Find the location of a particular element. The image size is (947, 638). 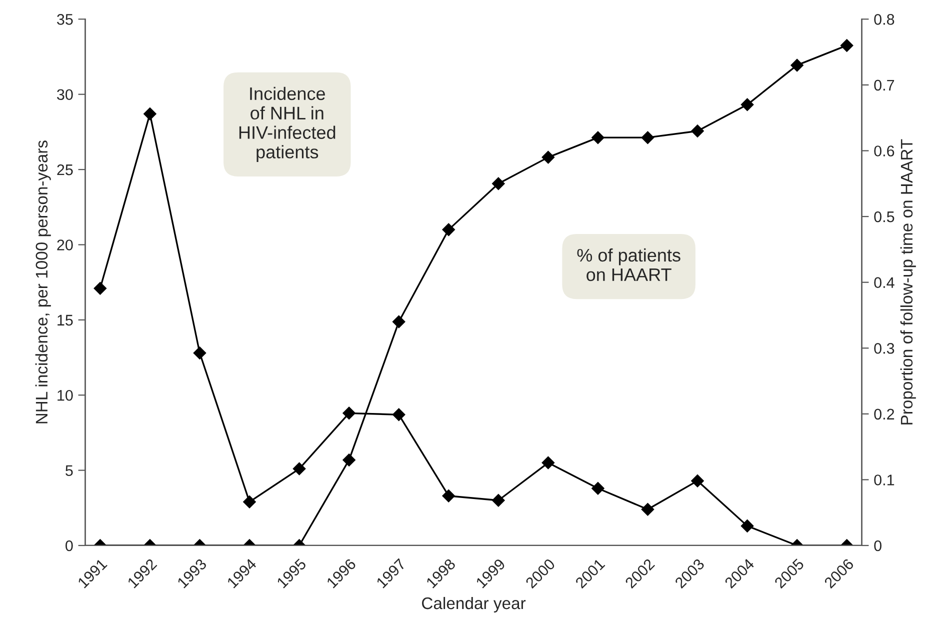

y2-tick-label: 0.6 is located at coordinates (884, 151).